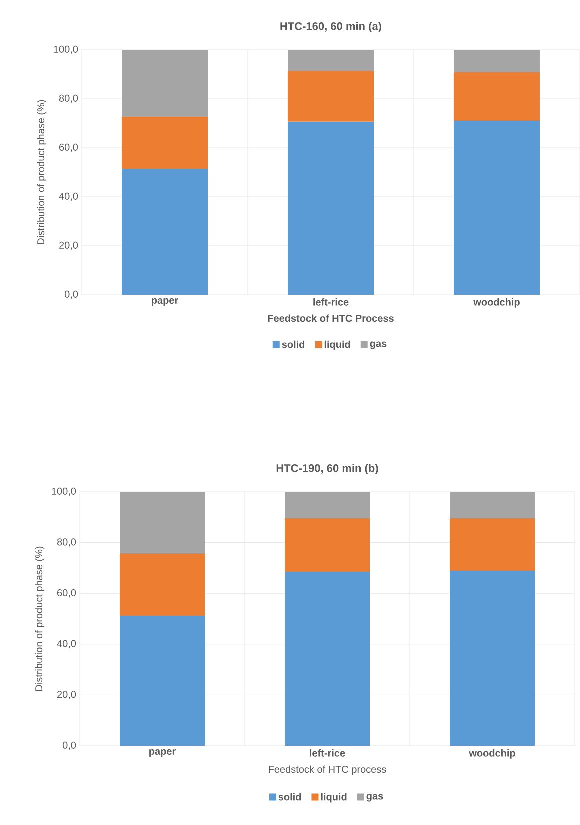 The width and height of the screenshot is (580, 825). Describe the element at coordinates (331, 27) in the screenshot. I see `chart-title: HTC-160, 60 min (a)` at that location.